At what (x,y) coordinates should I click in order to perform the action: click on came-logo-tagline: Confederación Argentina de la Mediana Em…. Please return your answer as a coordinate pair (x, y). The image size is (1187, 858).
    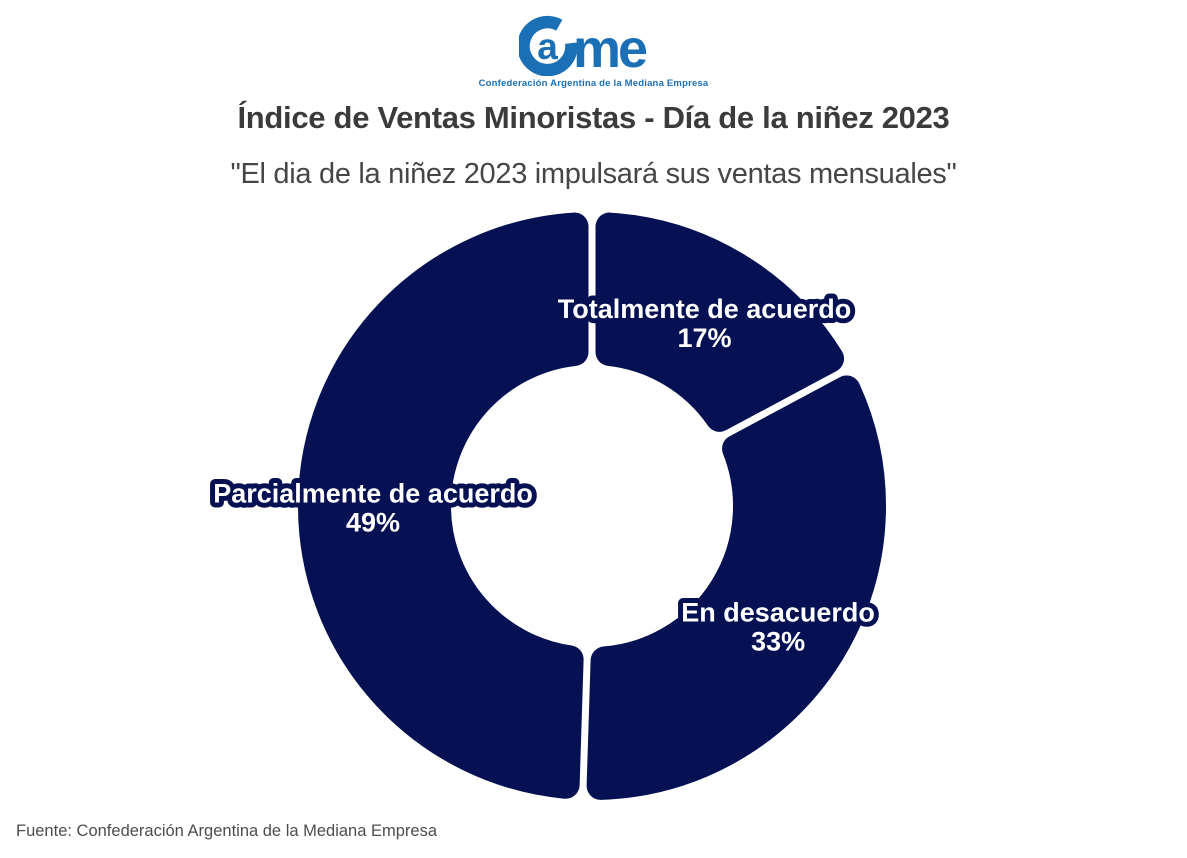
    Looking at the image, I should click on (593, 83).